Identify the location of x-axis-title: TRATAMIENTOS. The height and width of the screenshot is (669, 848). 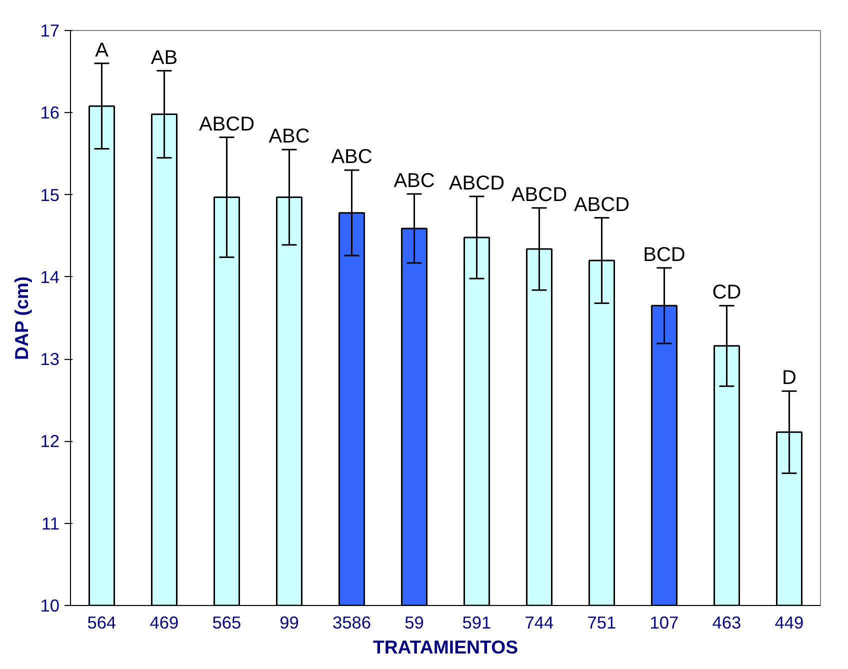
(445, 647).